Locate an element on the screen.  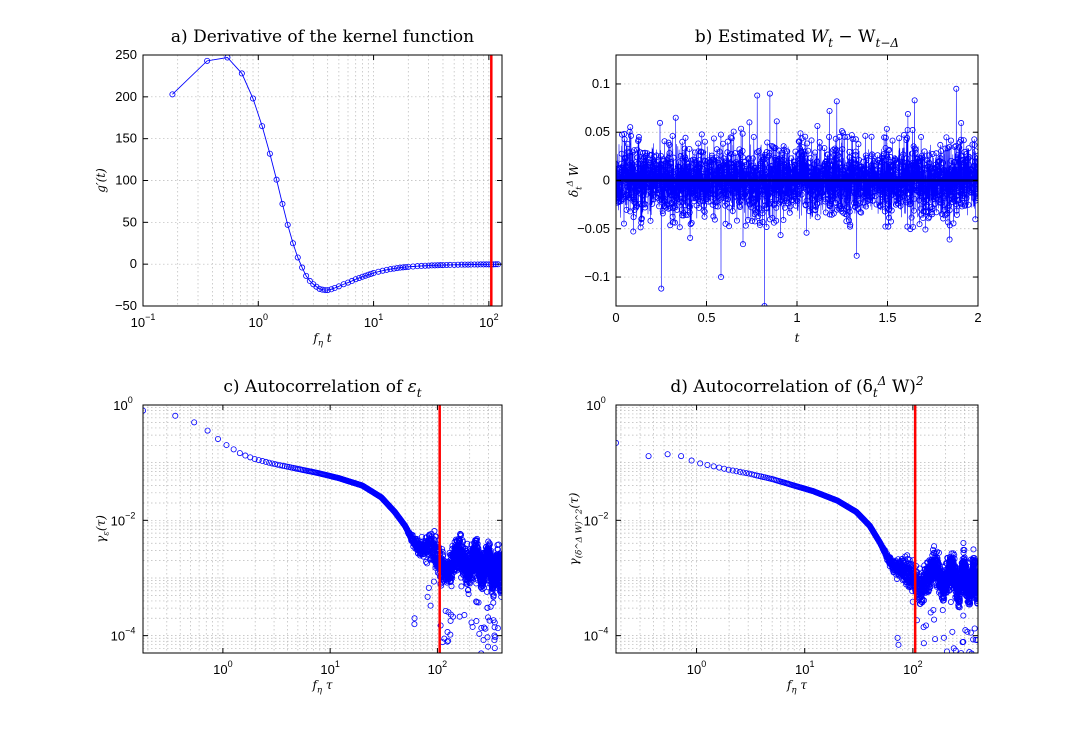
y-axis-label: g′(t) is located at coordinates (101, 180).